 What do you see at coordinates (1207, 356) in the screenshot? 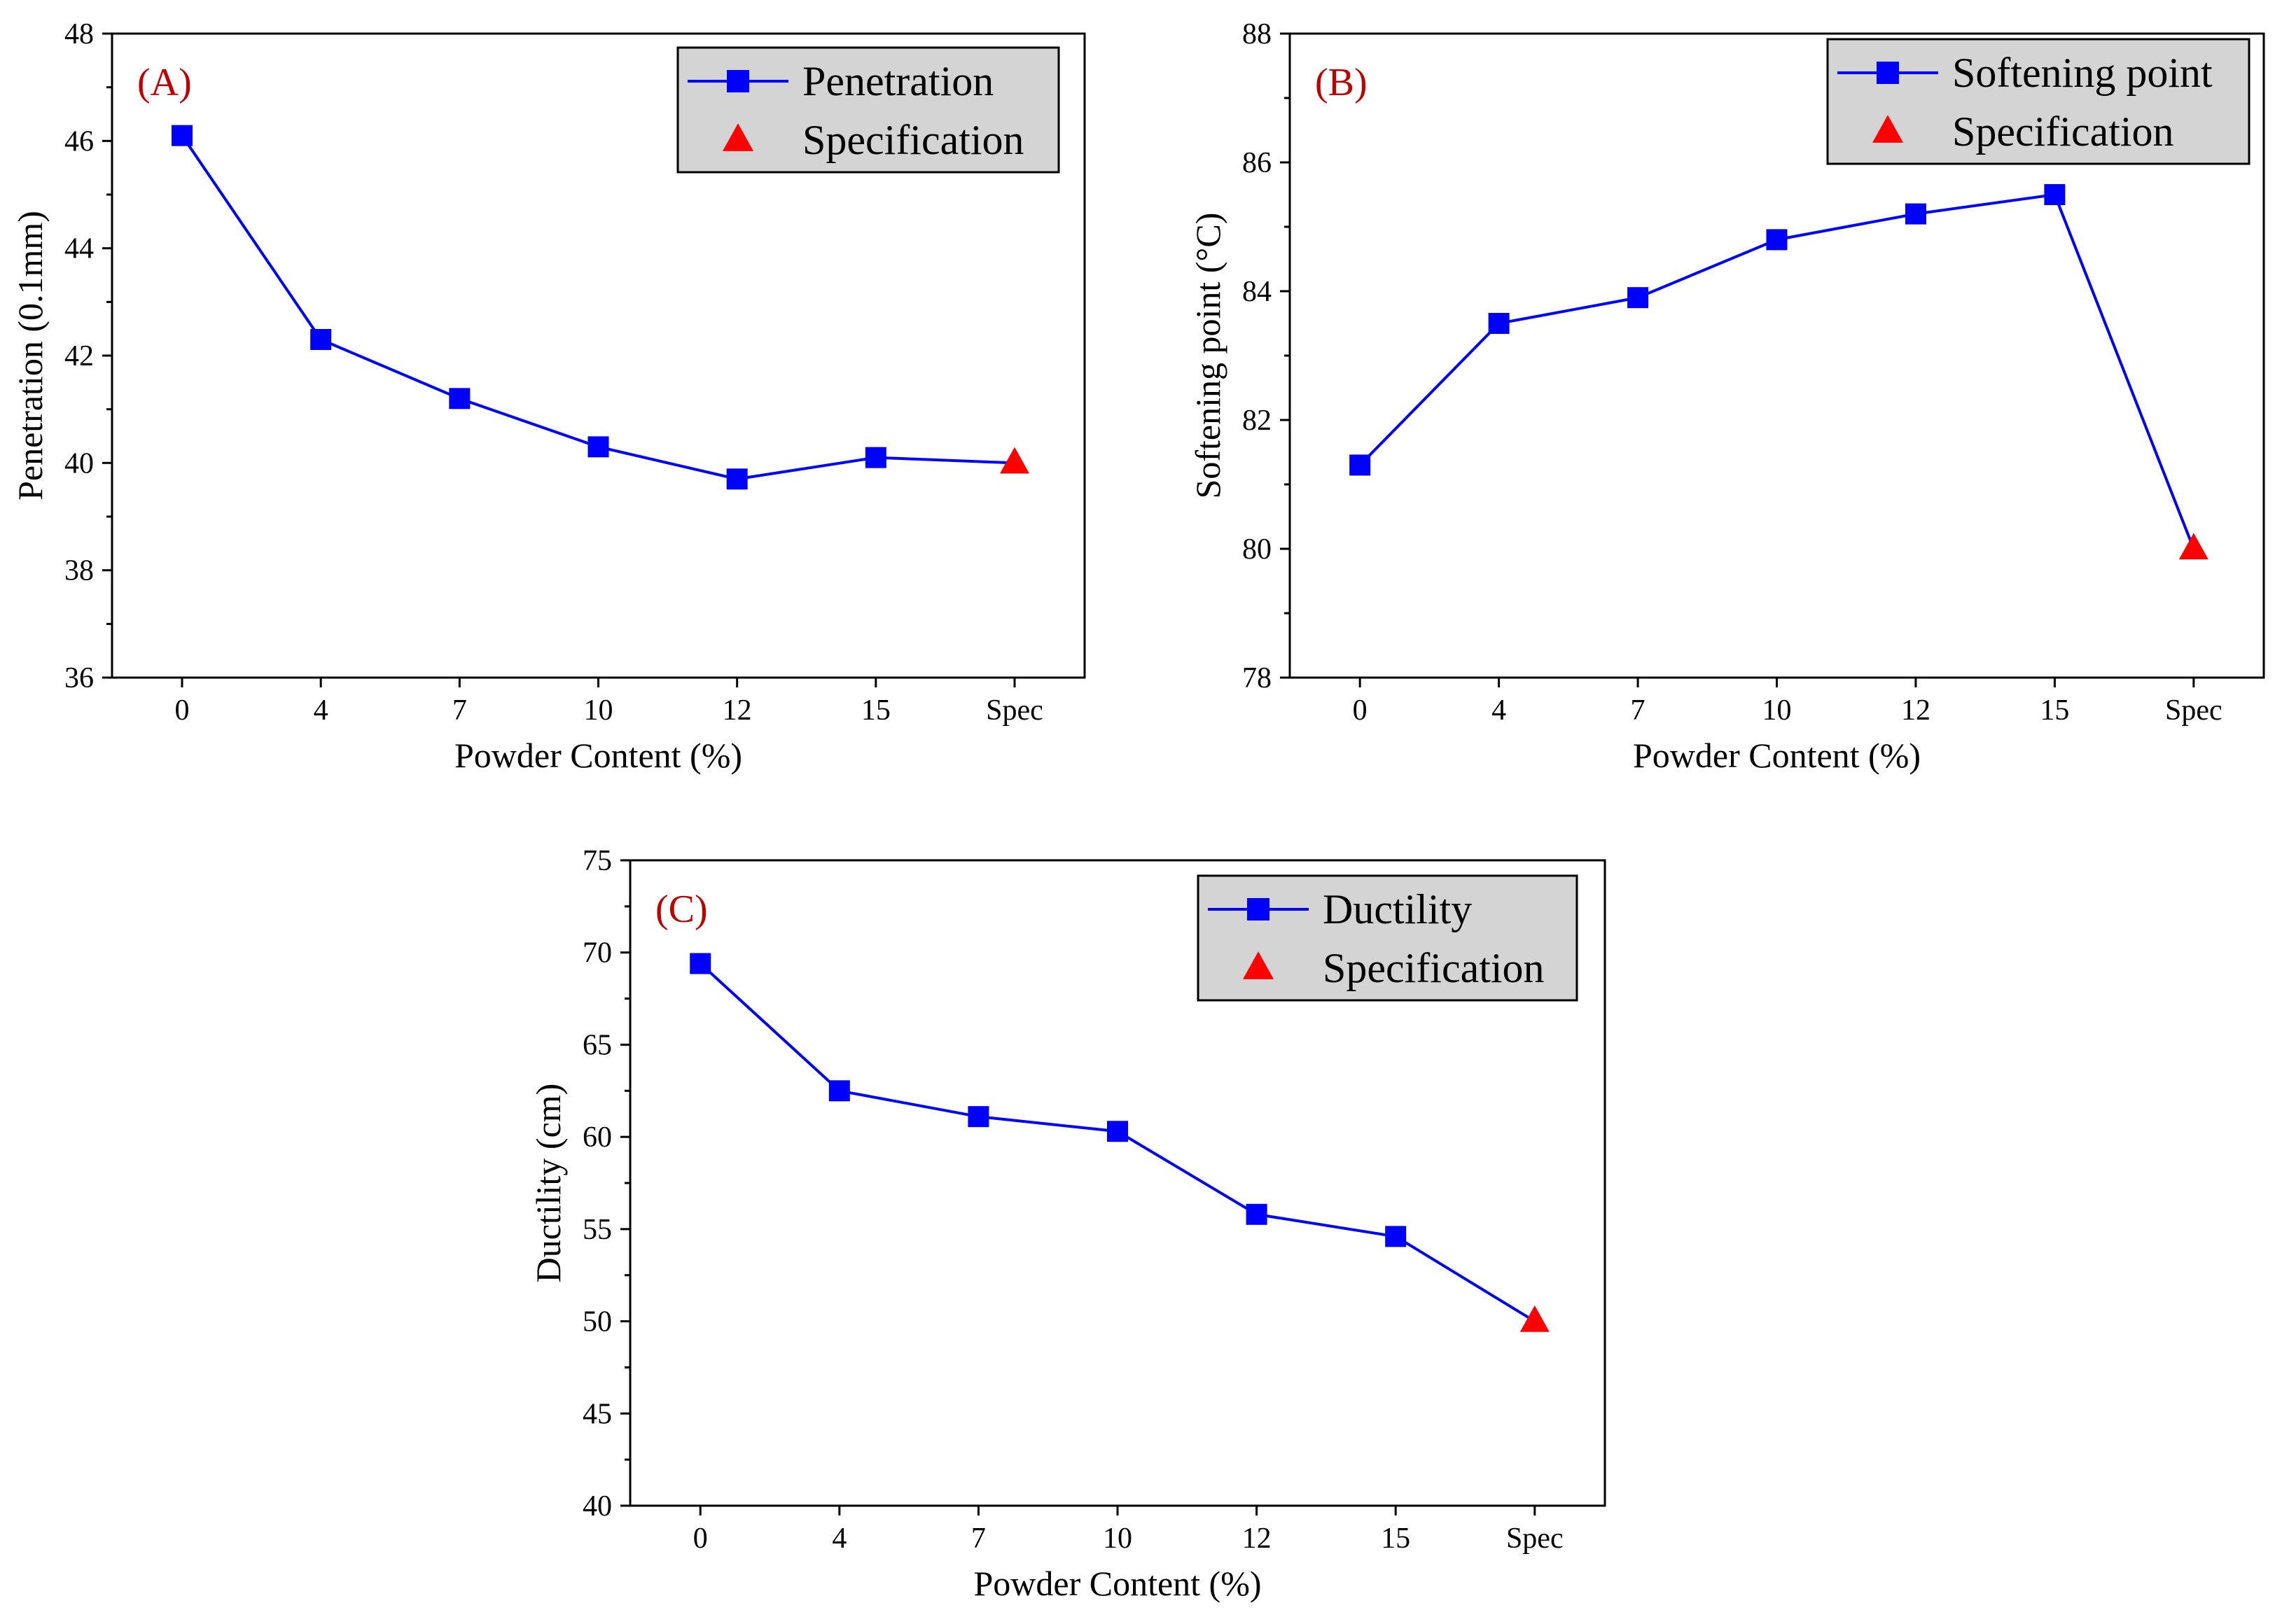
I see `y-axis-title: Softening point (°C)` at bounding box center [1207, 356].